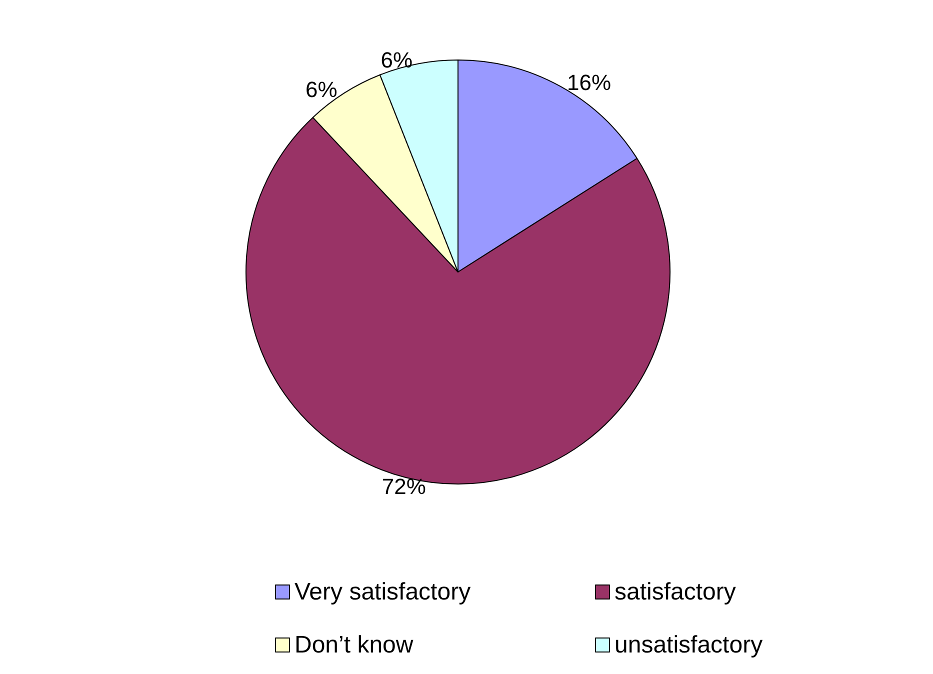 This screenshot has width=933, height=674. What do you see at coordinates (354, 645) in the screenshot?
I see `legend-label: Don’t know` at bounding box center [354, 645].